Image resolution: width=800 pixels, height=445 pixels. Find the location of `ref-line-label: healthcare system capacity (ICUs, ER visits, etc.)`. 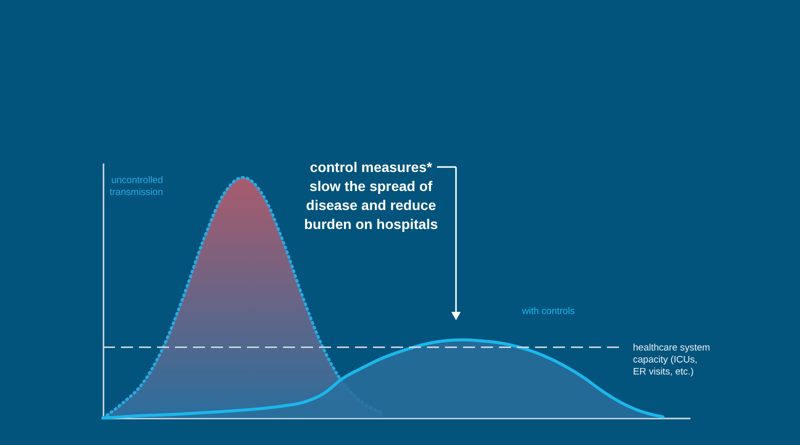

ref-line-label: healthcare system capacity (ICUs, ER visits, etc.) is located at coordinates (671, 360).